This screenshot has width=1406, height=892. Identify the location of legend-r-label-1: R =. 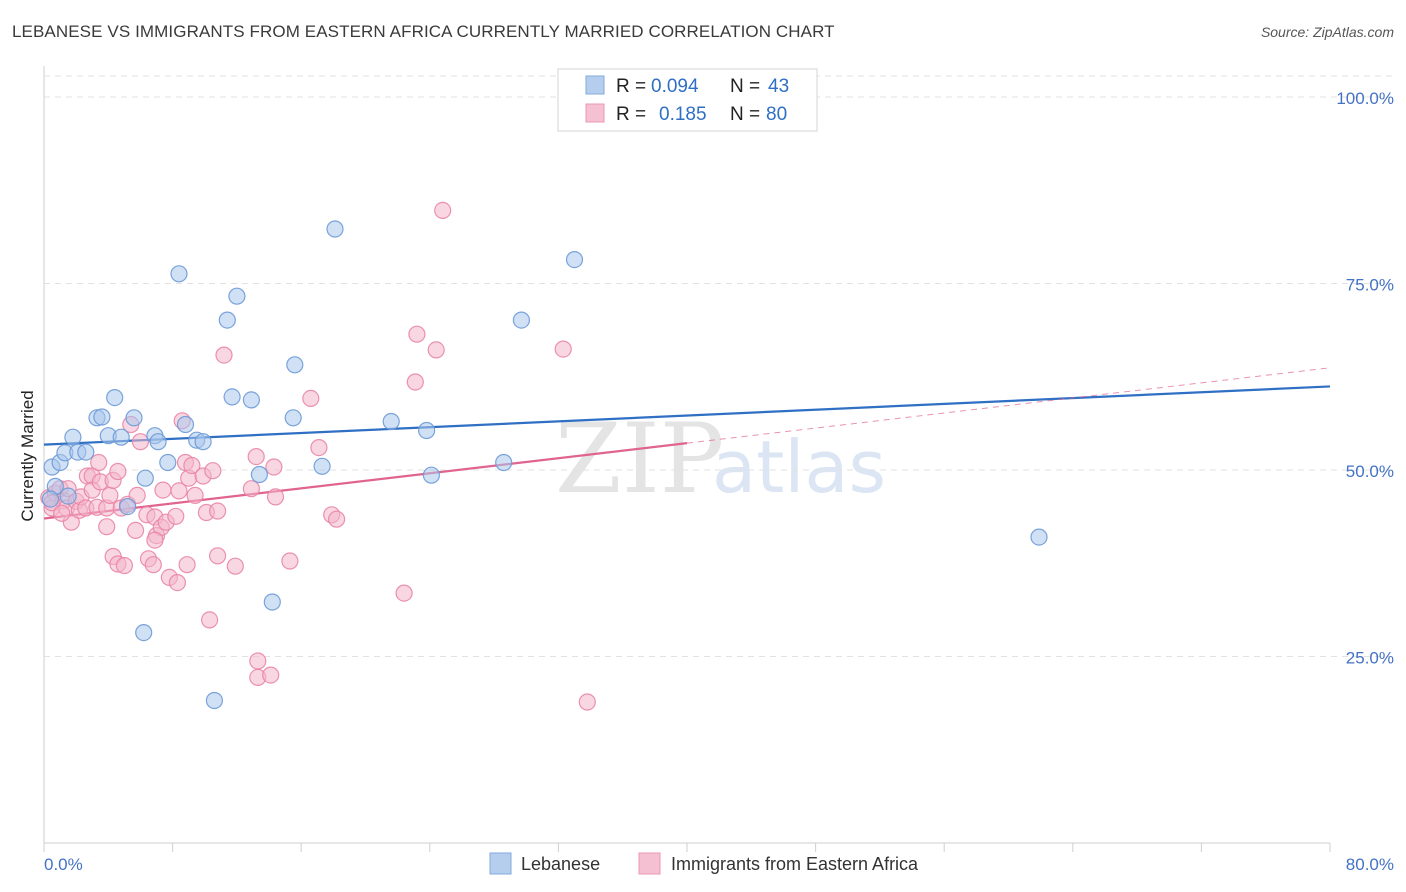
(631, 86).